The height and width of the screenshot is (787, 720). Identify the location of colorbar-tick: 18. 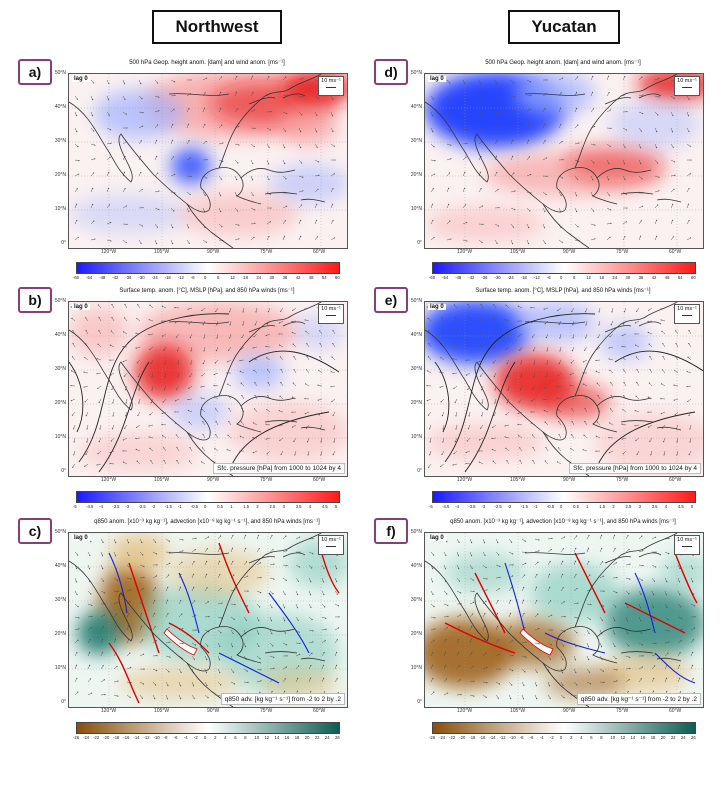
(297, 737).